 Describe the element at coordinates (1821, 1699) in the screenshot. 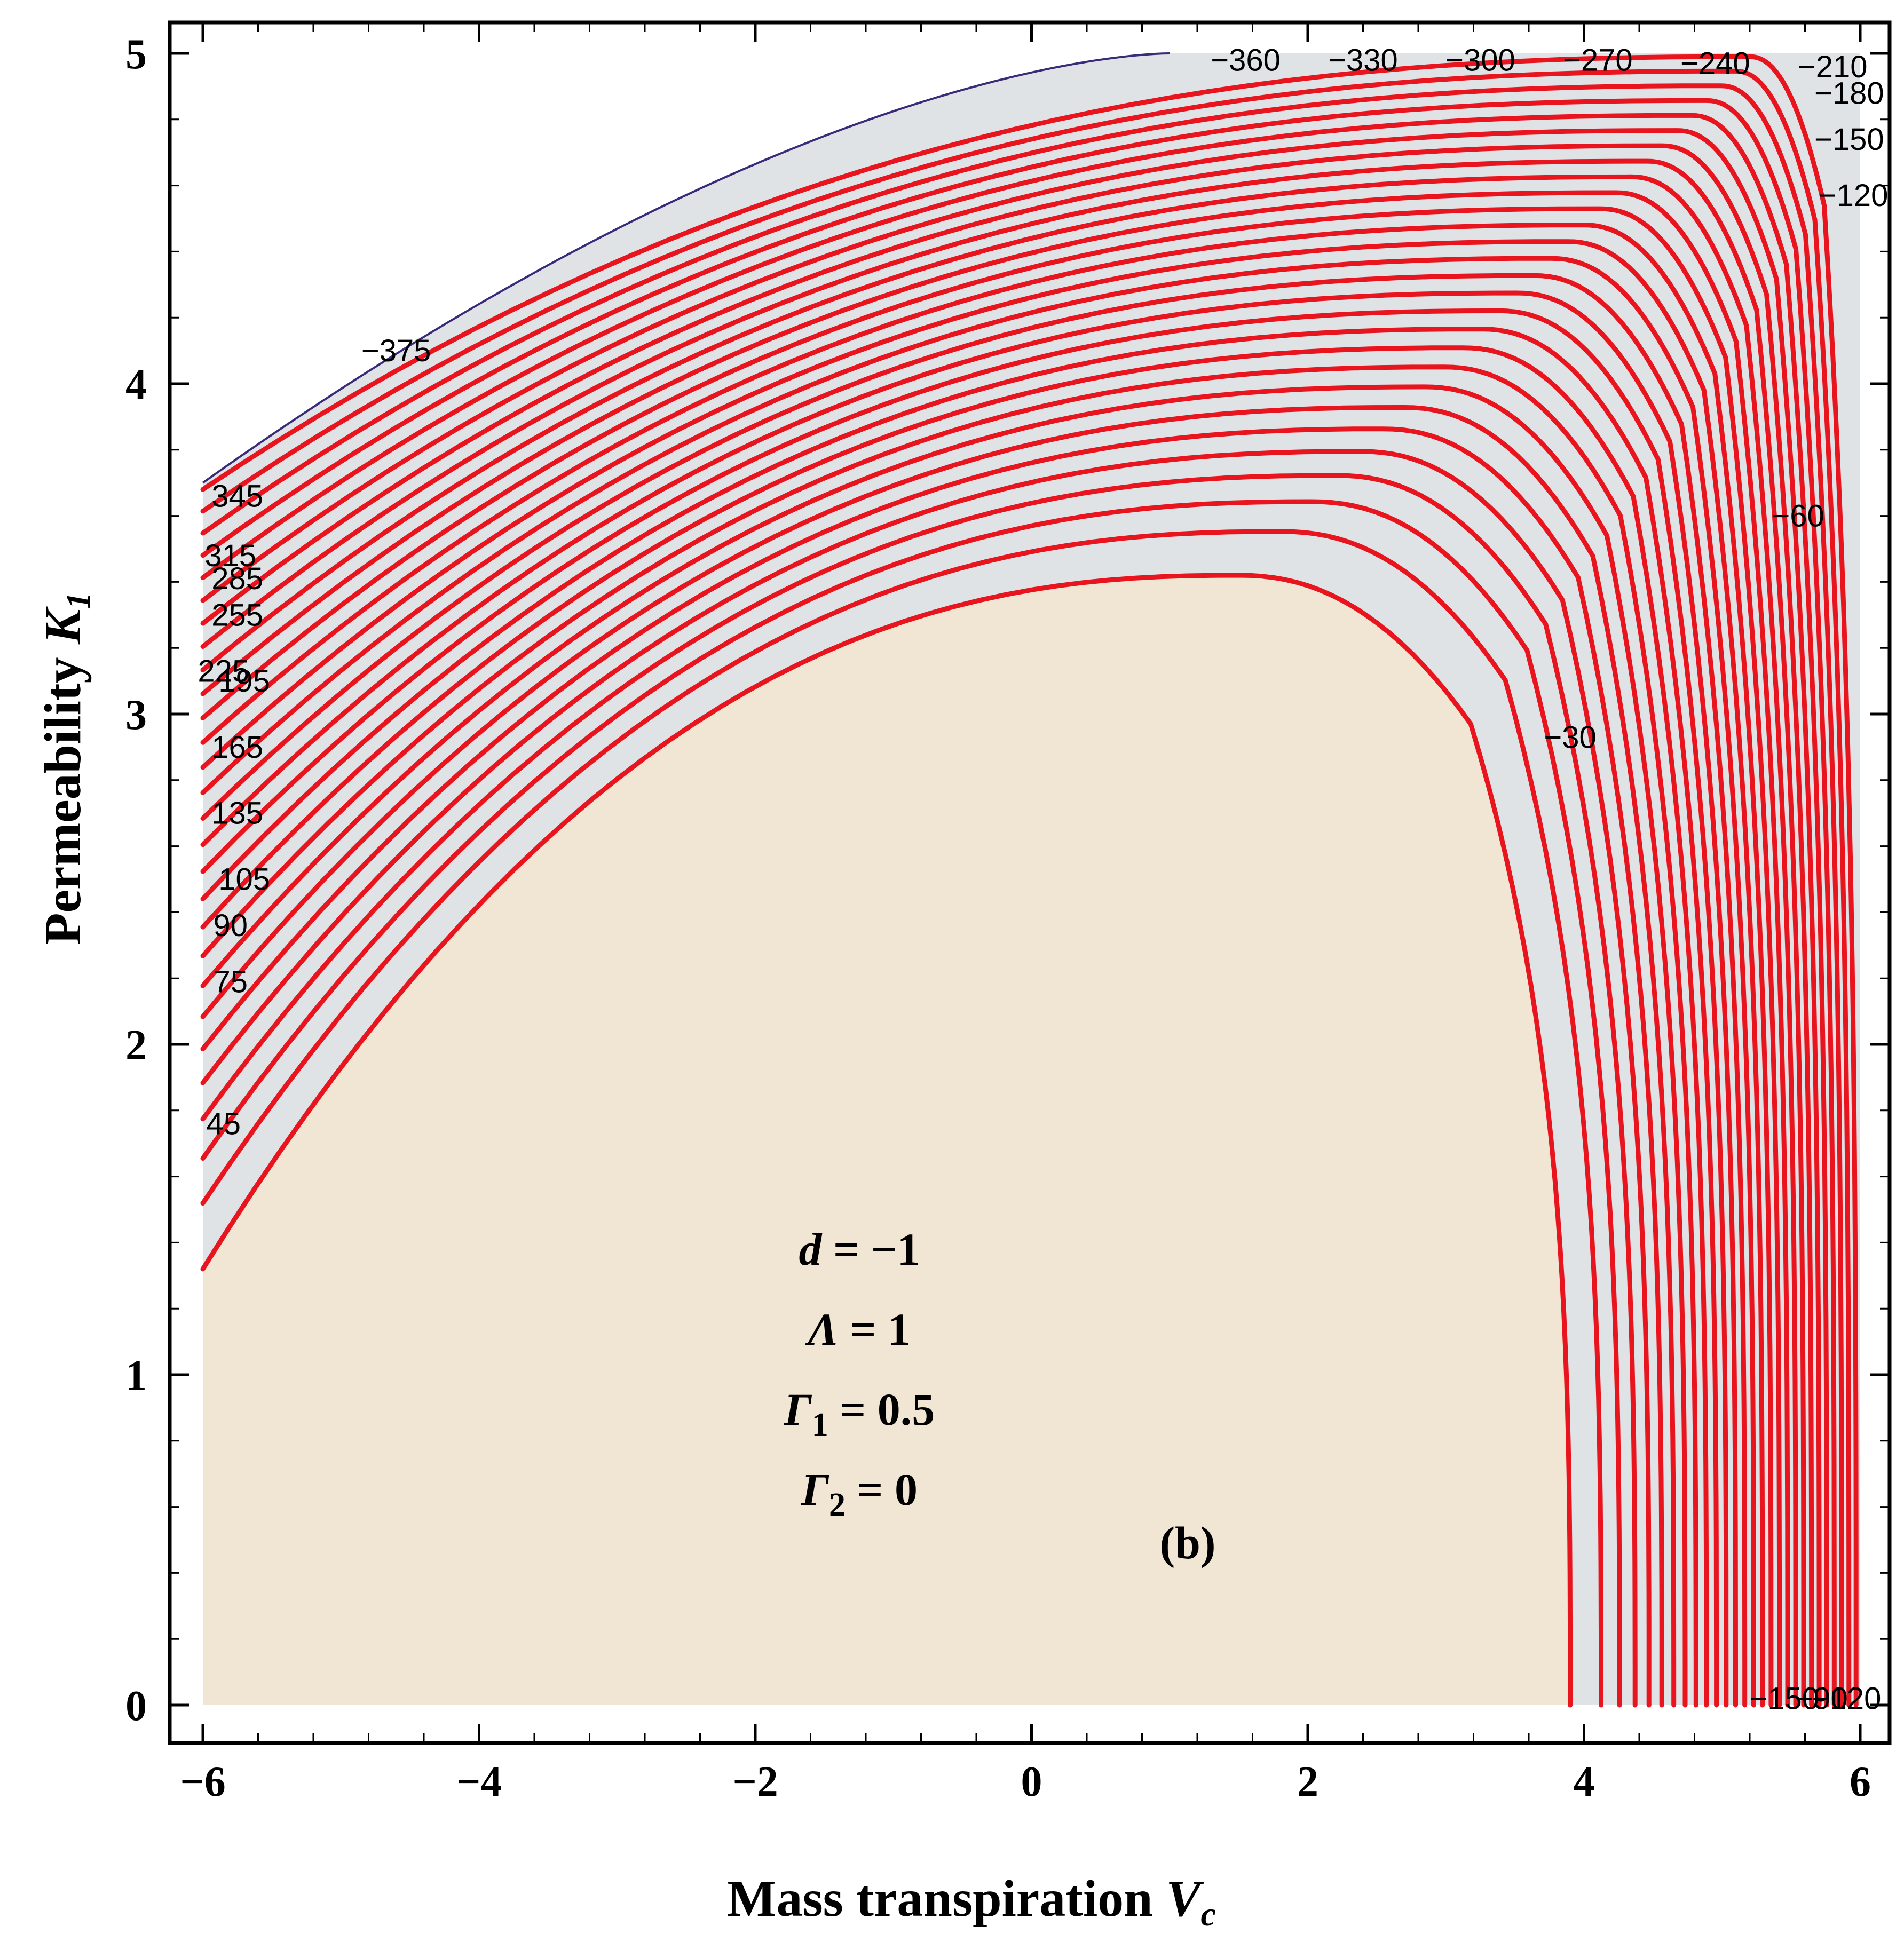

I see `contour-label: −90` at that location.